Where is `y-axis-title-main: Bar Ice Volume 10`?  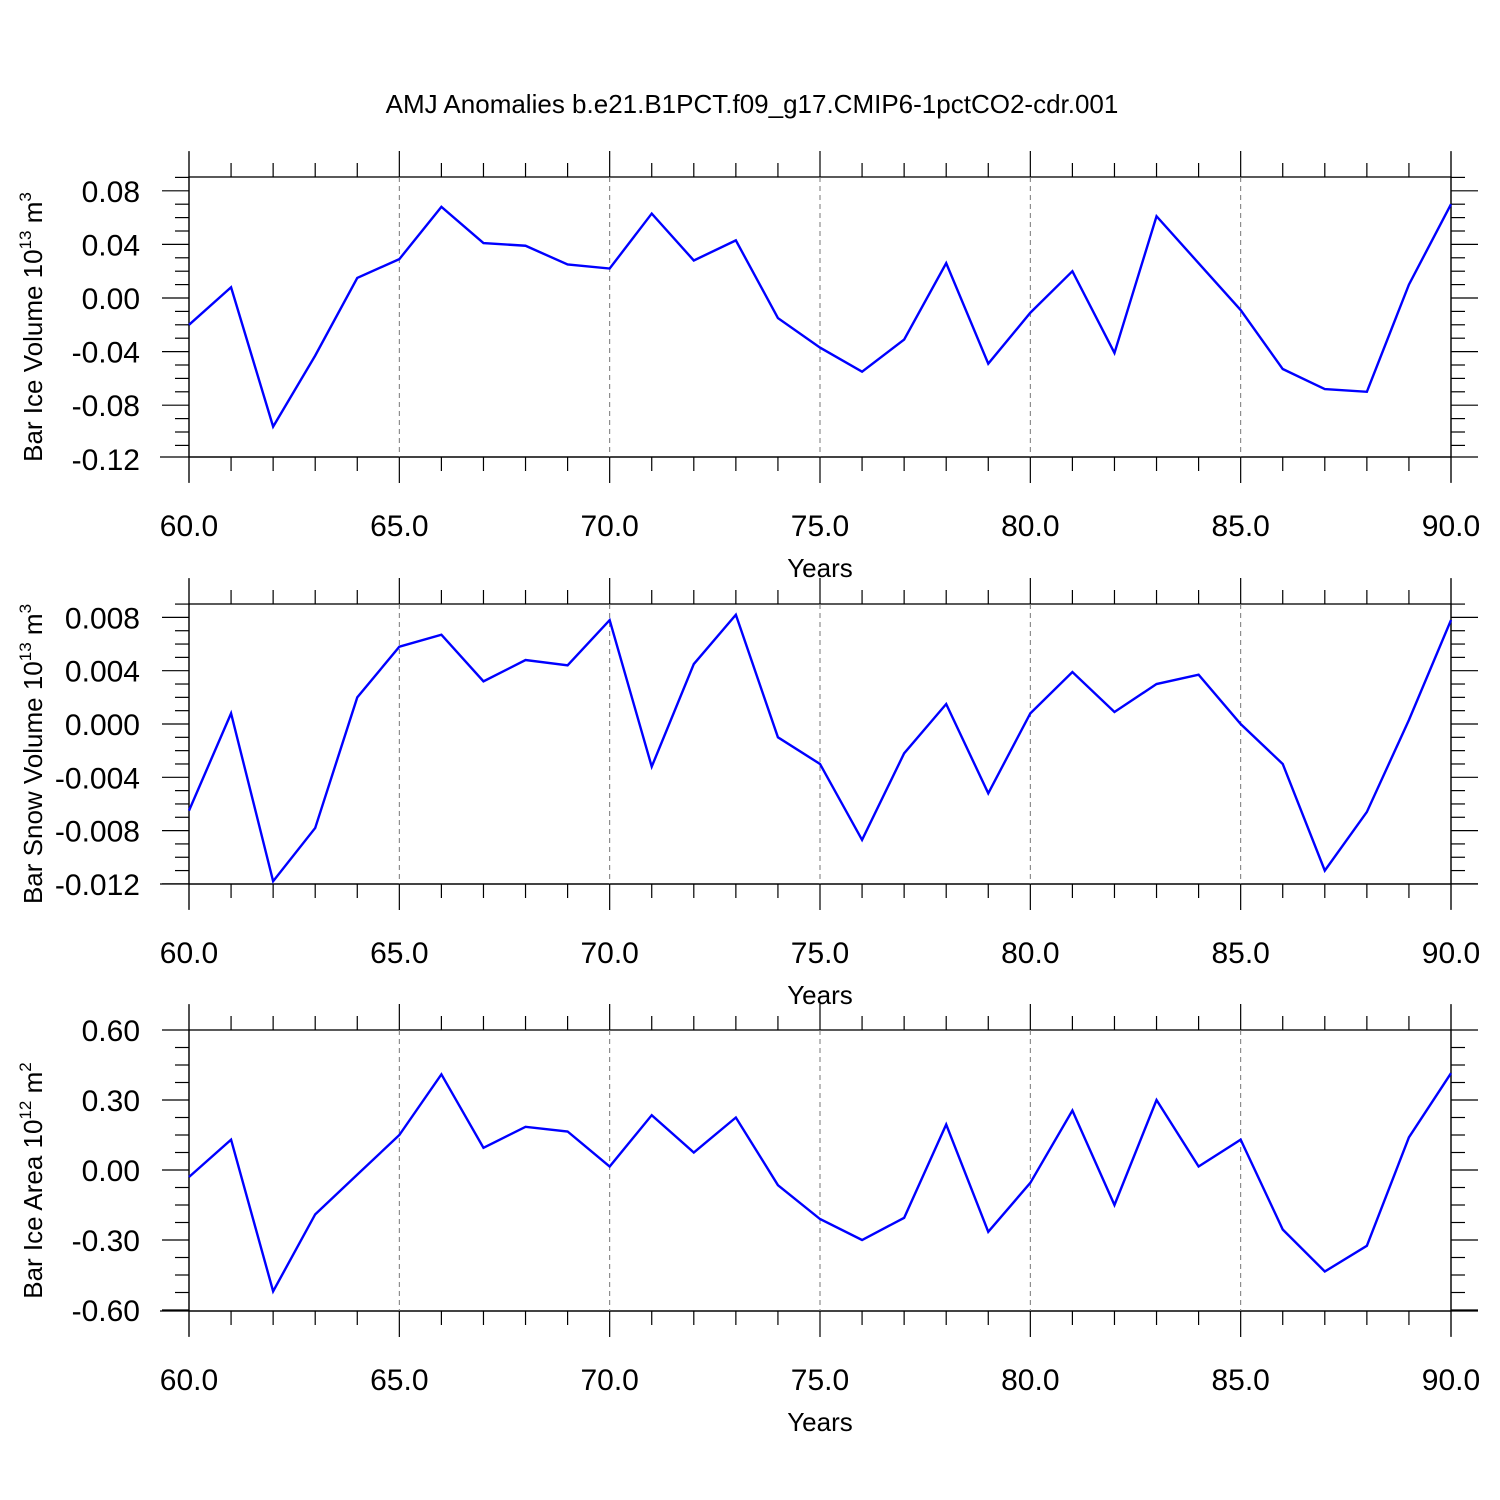 y-axis-title-main: Bar Ice Volume 10 is located at coordinates (33, 355).